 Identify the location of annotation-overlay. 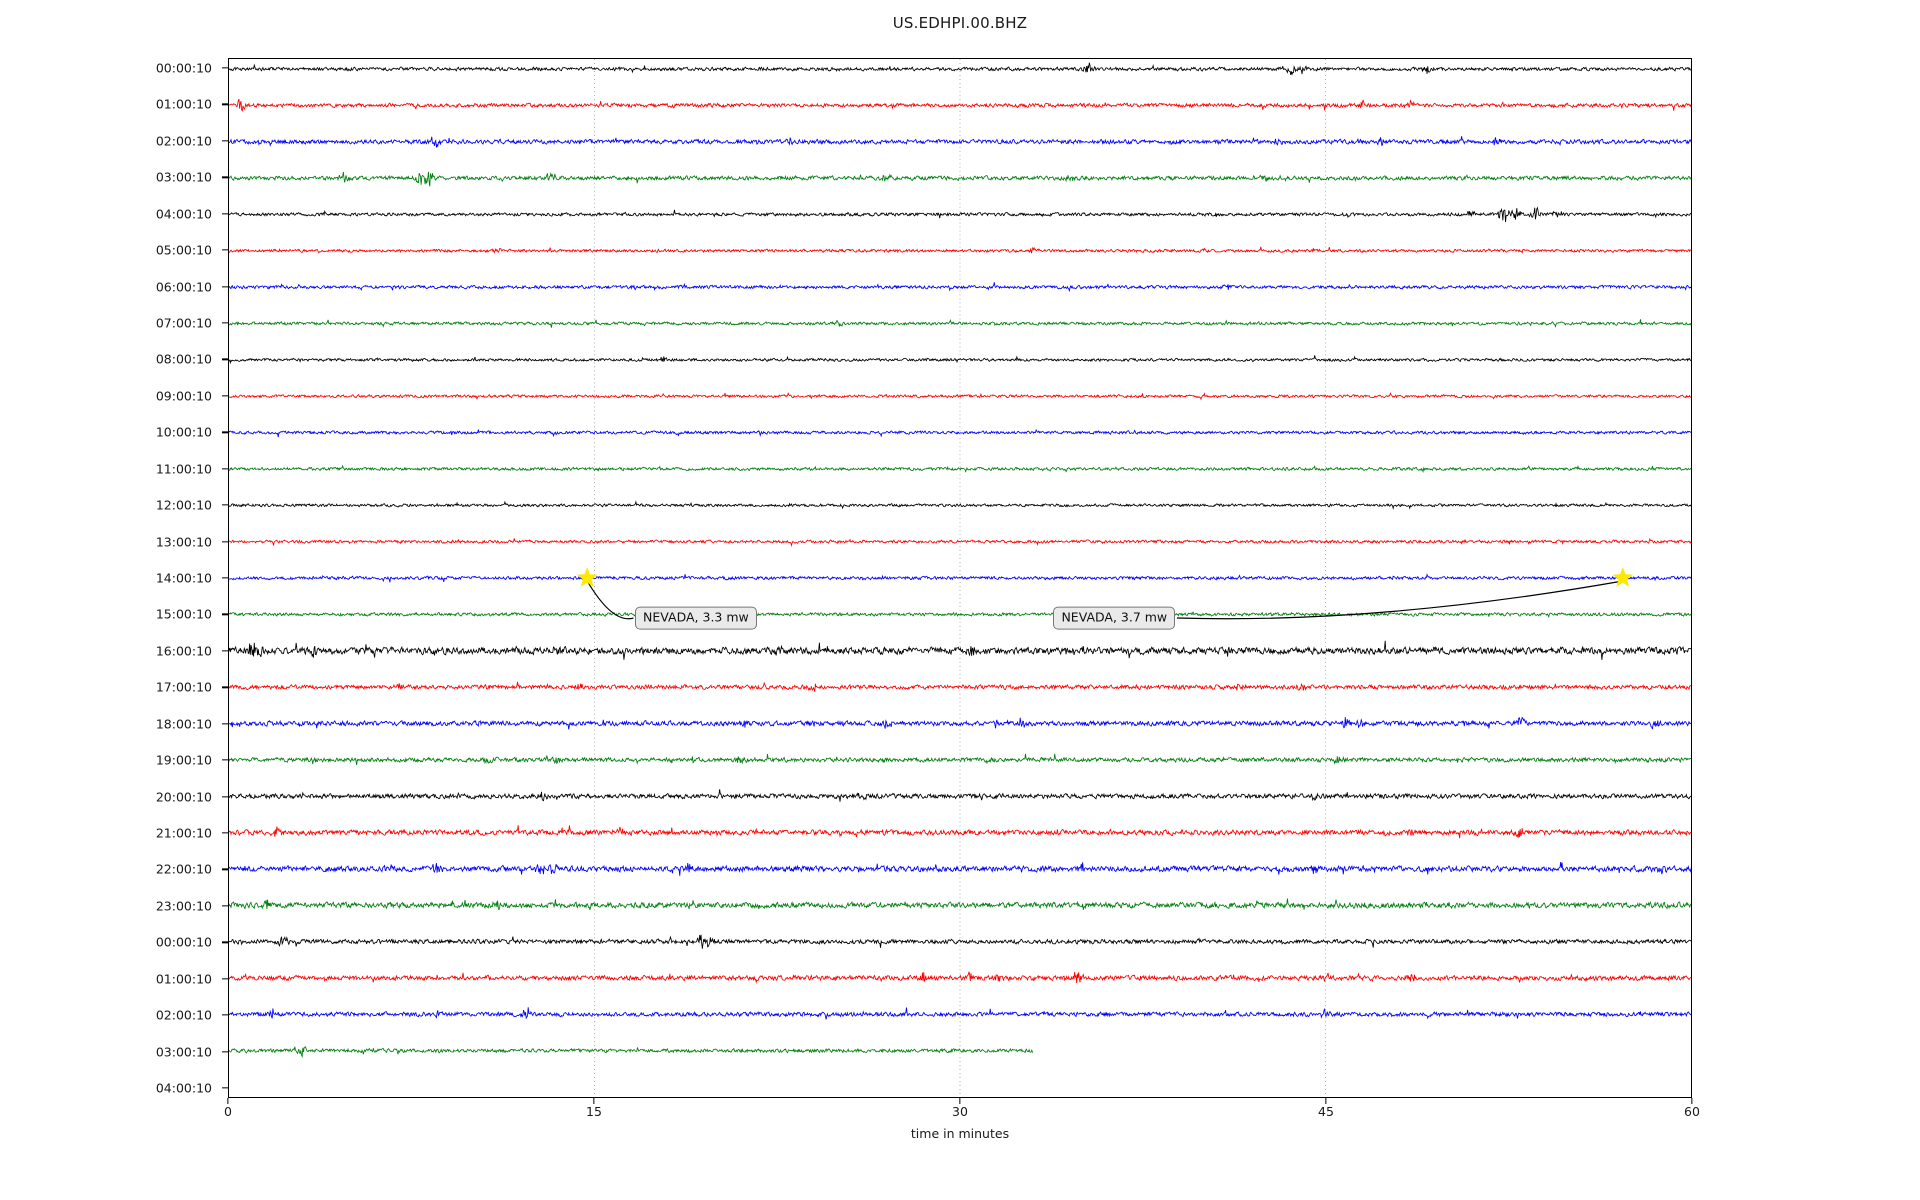
(1105, 593).